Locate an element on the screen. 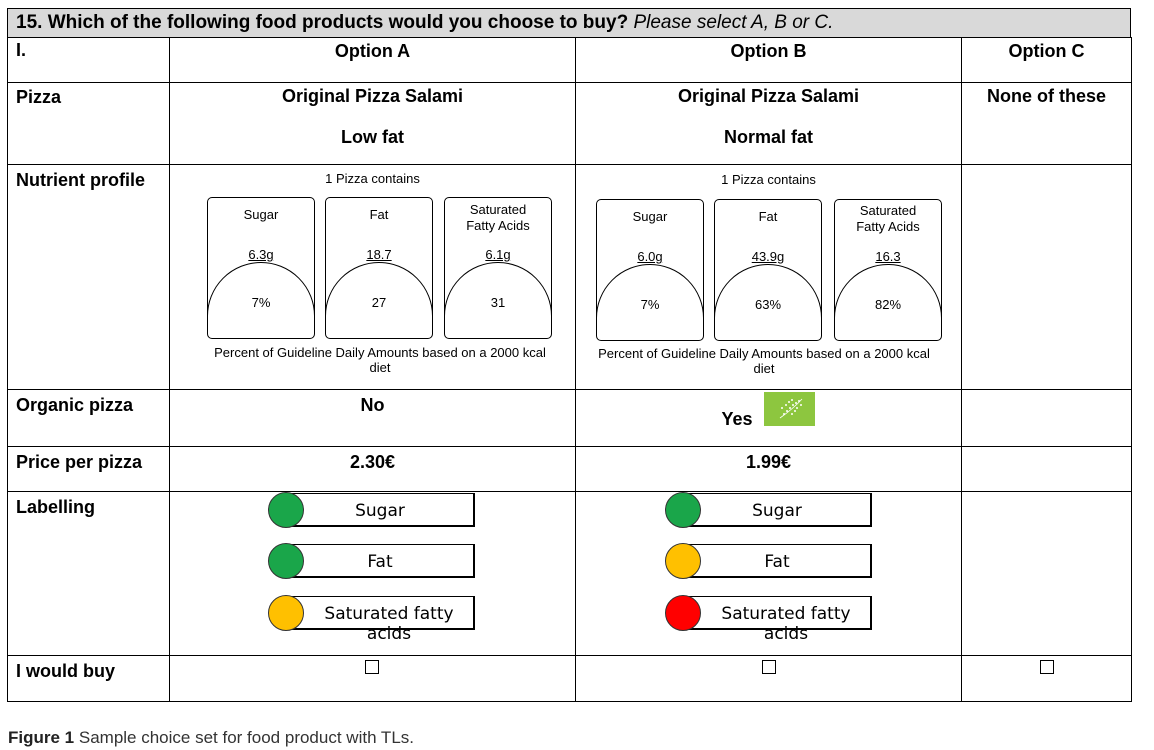 The height and width of the screenshot is (750, 1154). option-c-header: Option C is located at coordinates (1046, 51).